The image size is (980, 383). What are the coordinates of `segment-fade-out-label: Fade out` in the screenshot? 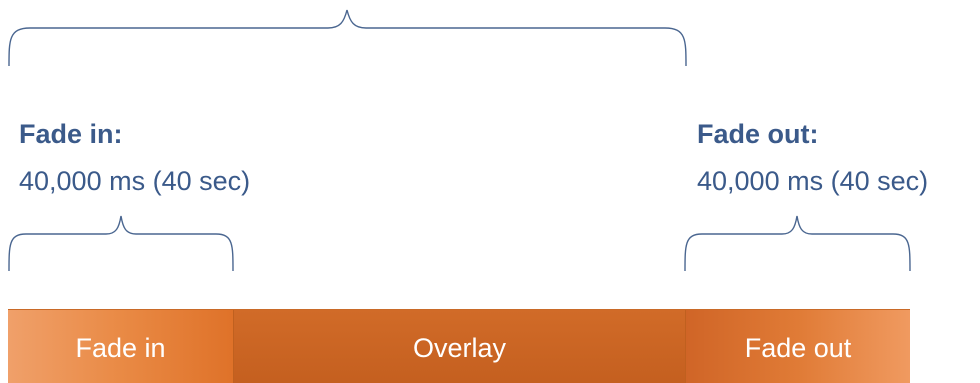 It's located at (798, 347).